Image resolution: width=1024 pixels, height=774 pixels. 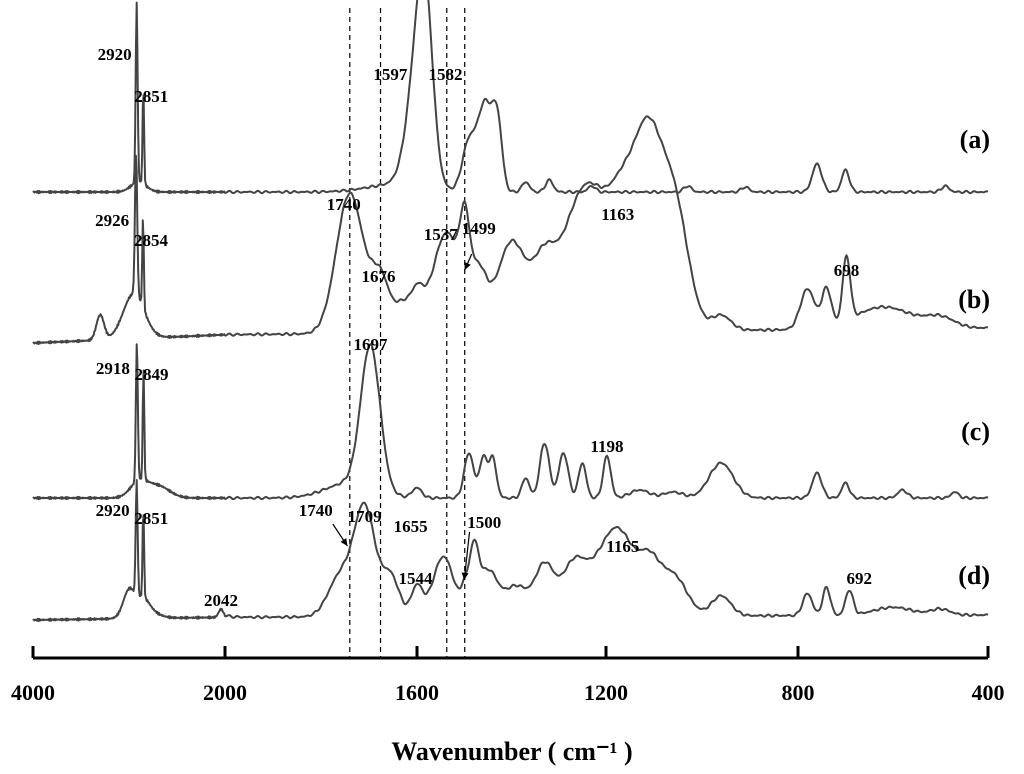 What do you see at coordinates (975, 139) in the screenshot?
I see `series-label: (a)` at bounding box center [975, 139].